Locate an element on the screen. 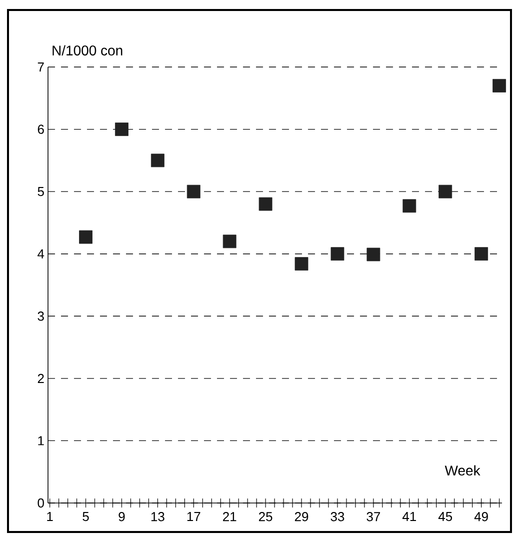 The image size is (517, 536). x-tick-label: 37 is located at coordinates (373, 517).